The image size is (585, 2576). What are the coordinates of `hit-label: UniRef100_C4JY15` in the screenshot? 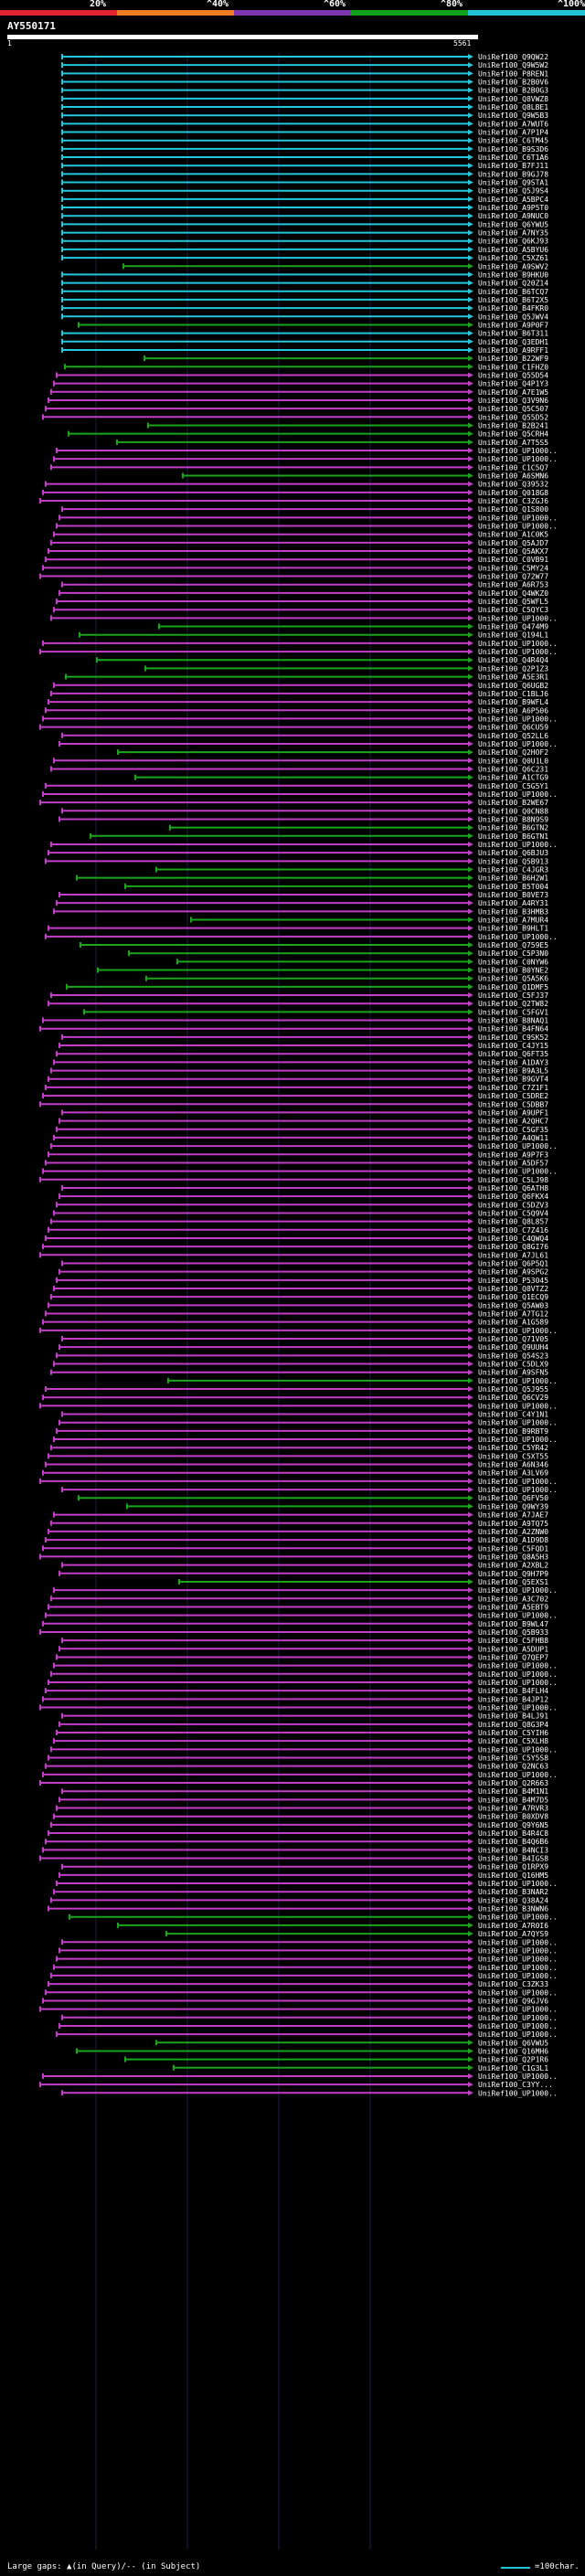 It's located at (513, 1046).